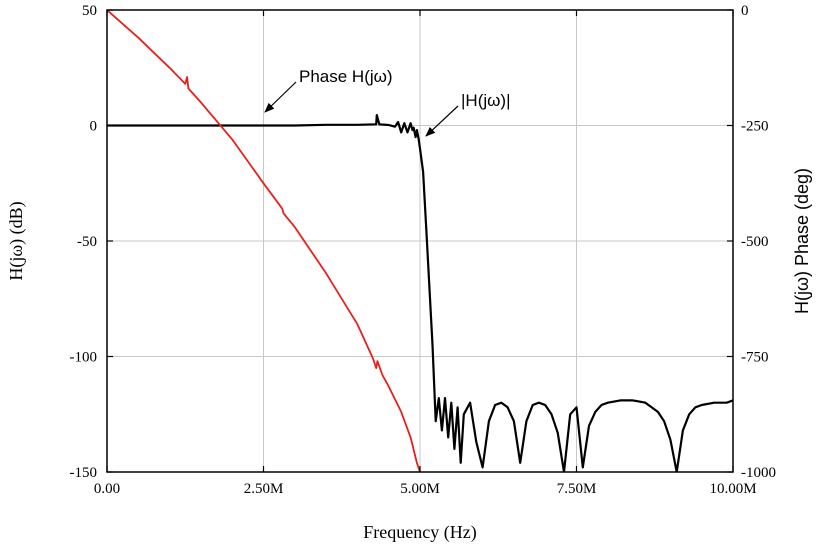 This screenshot has height=548, width=827. I want to click on x-tick-label-0: 0.00, so click(107, 489).